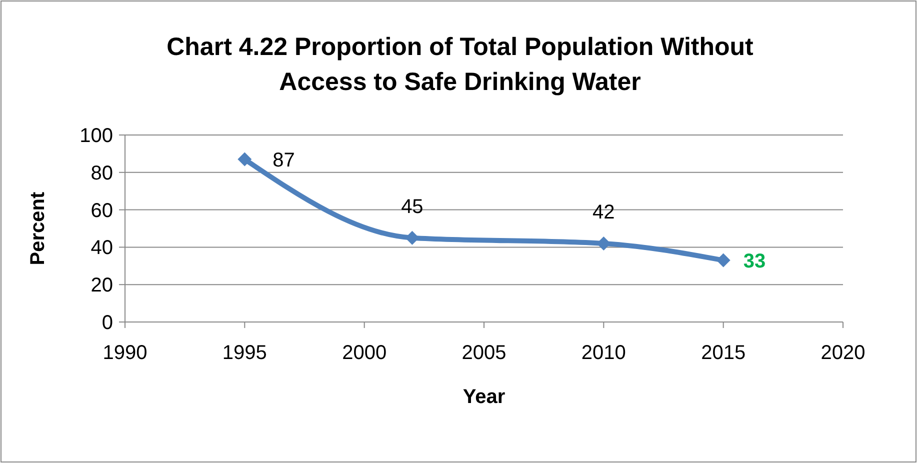 This screenshot has width=918, height=464. What do you see at coordinates (460, 64) in the screenshot?
I see `chart-title: Chart 4.22 Proportion of Total Population Without Access to Safe Drinking Water` at bounding box center [460, 64].